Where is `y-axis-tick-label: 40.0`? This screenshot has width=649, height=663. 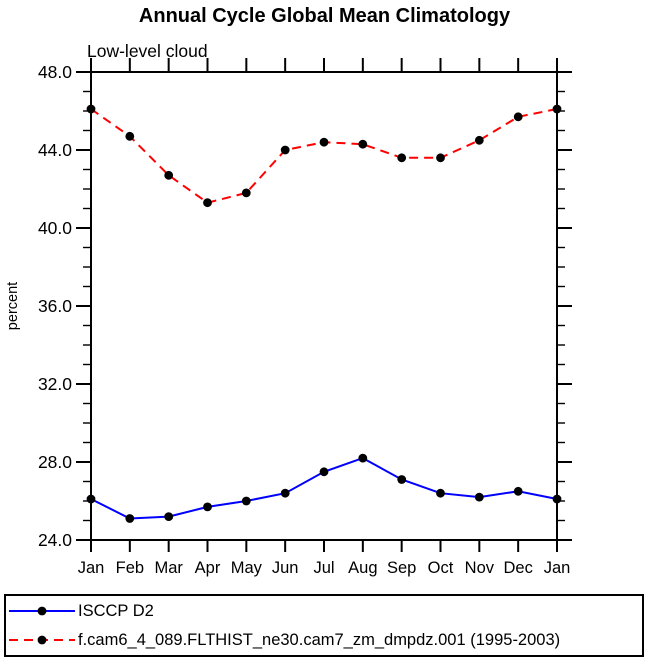
y-axis-tick-label: 40.0 is located at coordinates (55, 228).